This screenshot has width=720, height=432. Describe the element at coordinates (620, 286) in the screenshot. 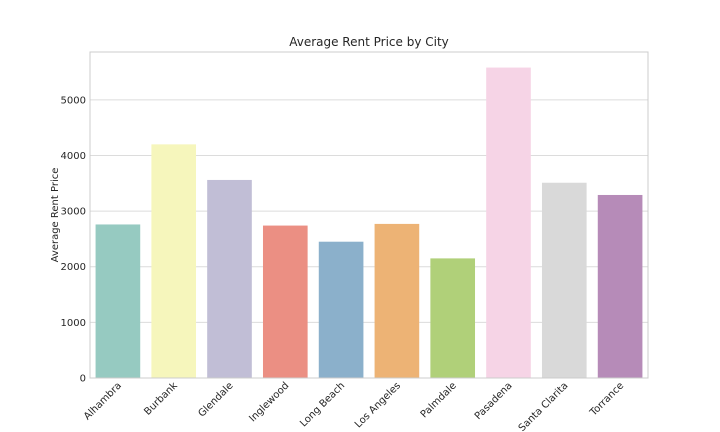

I see `bar-torrance` at that location.